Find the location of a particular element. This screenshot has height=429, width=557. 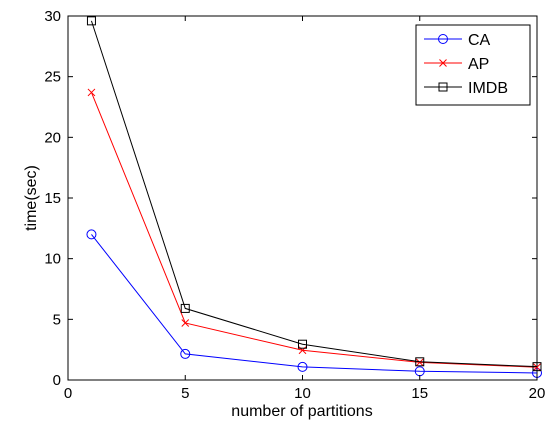

y-tick-label: 15 is located at coordinates (52, 198).